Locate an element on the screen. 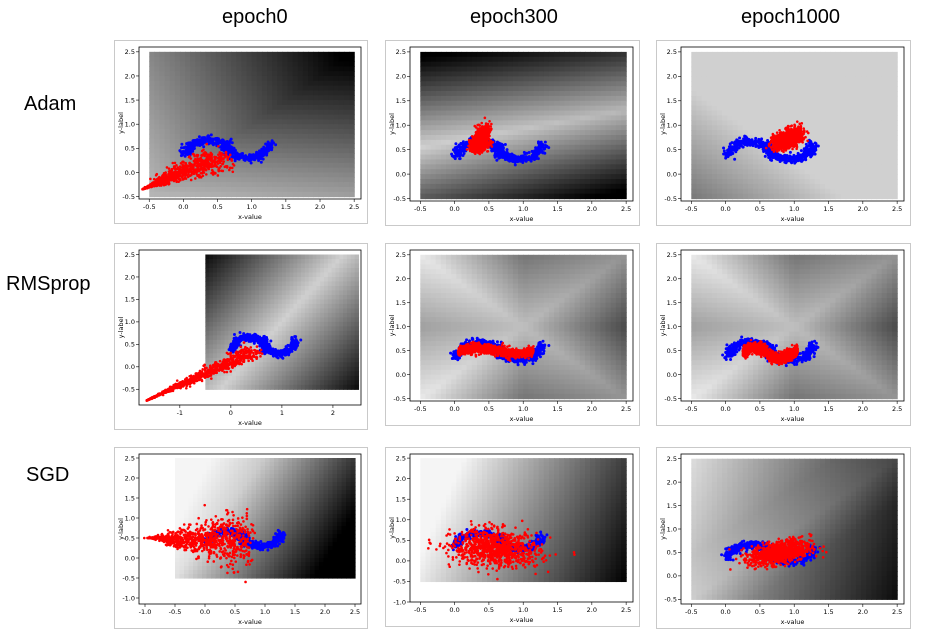  y-tick-label: -0.5 is located at coordinates (670, 199).